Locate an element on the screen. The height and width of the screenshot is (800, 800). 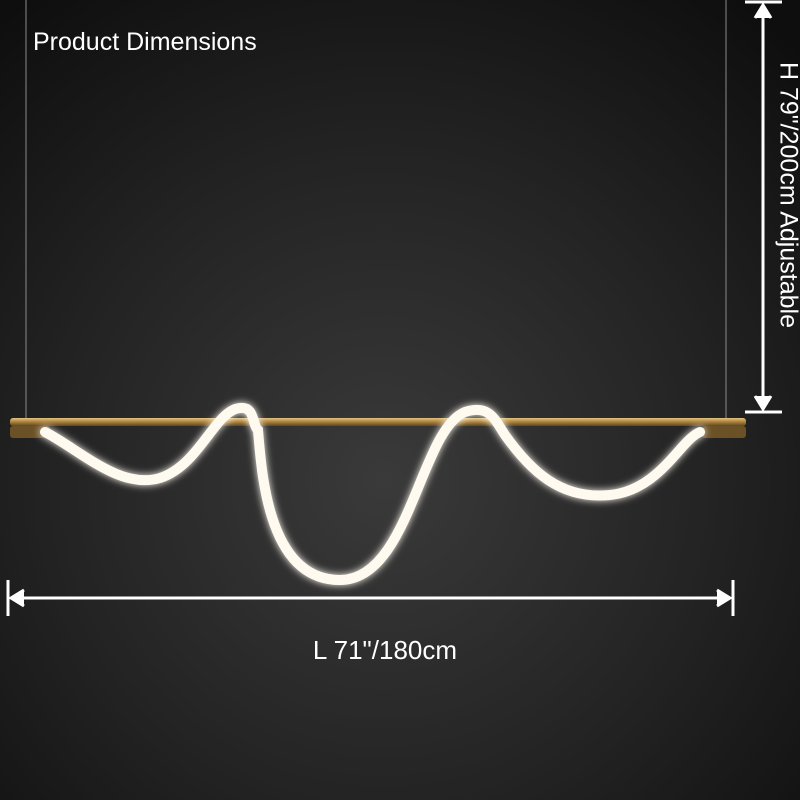
length-label: L 71"/180cm is located at coordinates (385, 650).